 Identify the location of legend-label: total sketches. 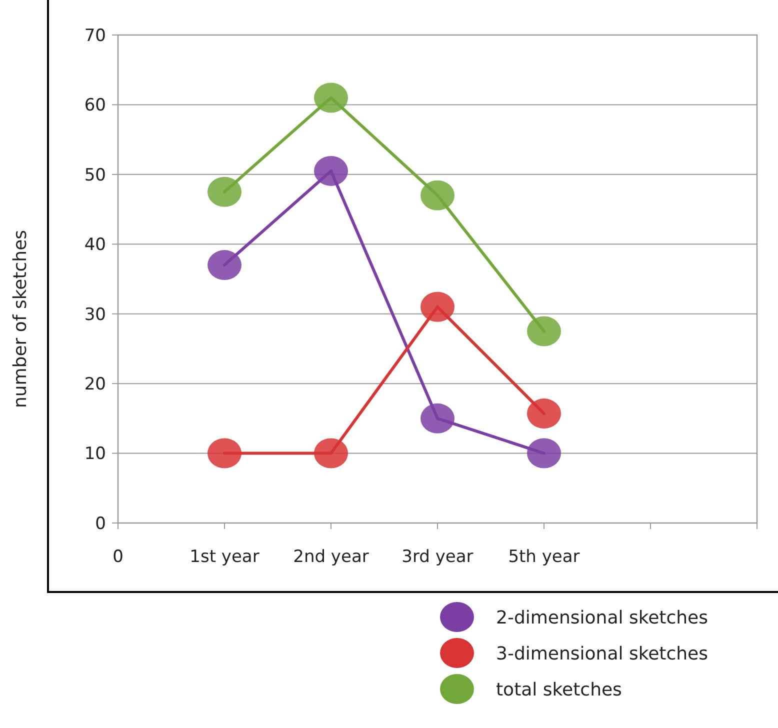
(559, 689).